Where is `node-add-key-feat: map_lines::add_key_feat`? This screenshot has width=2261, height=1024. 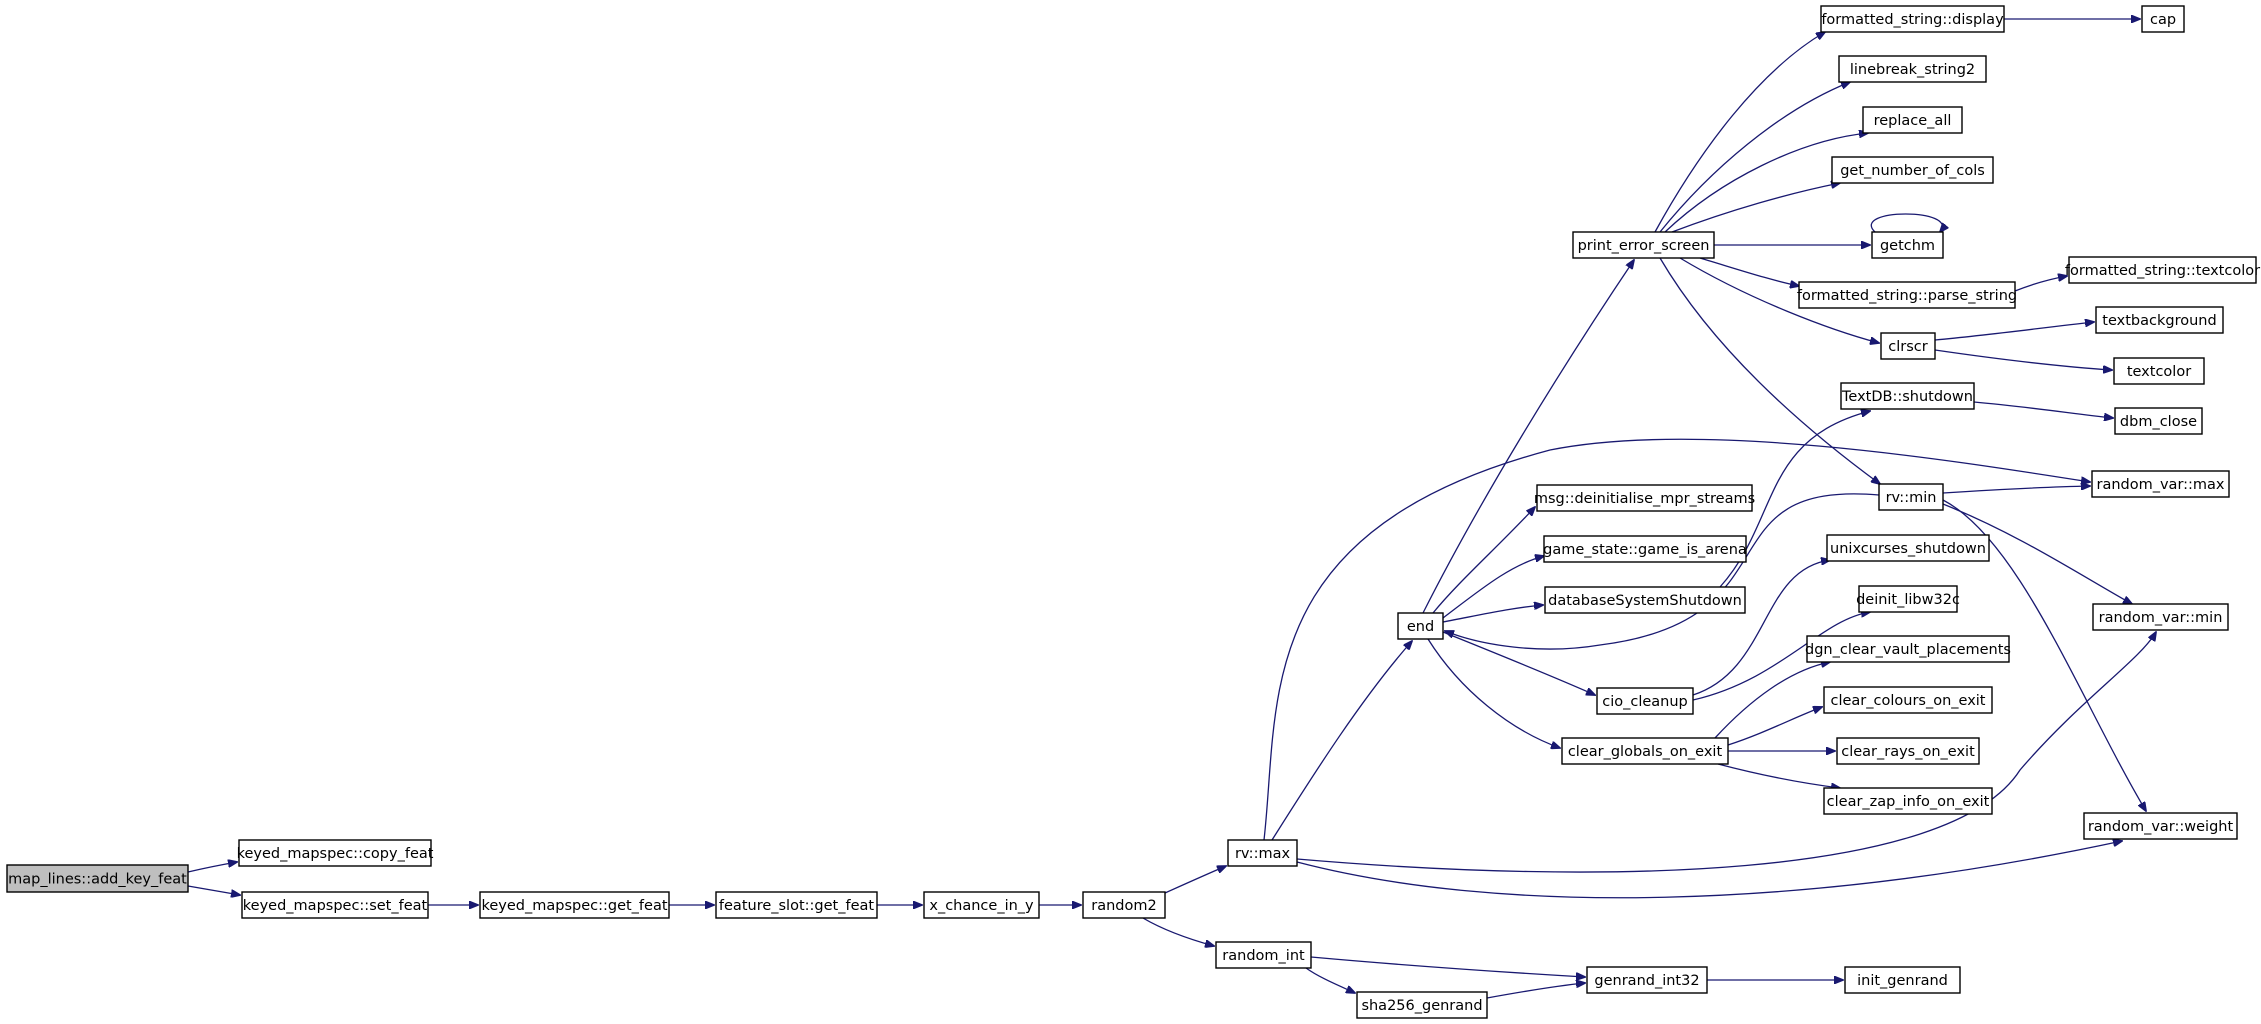
node-add-key-feat: map_lines::add_key_feat is located at coordinates (97, 878).